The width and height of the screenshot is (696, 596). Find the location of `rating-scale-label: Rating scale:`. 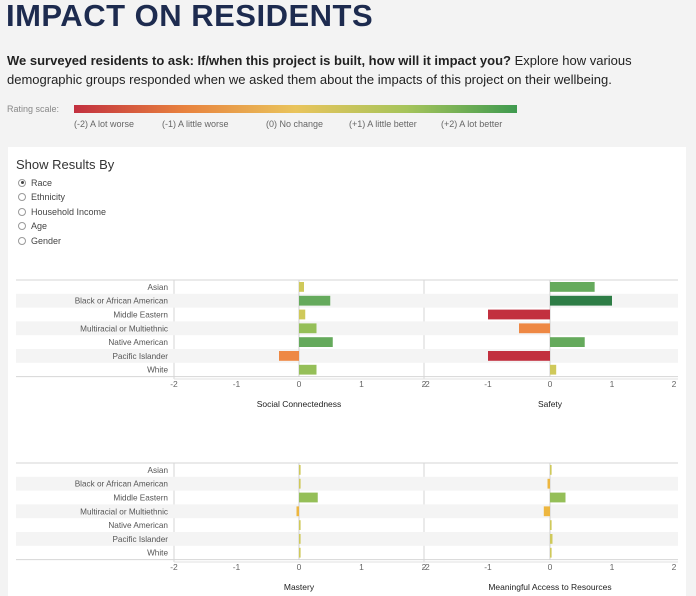

rating-scale-label: Rating scale: is located at coordinates (33, 109).